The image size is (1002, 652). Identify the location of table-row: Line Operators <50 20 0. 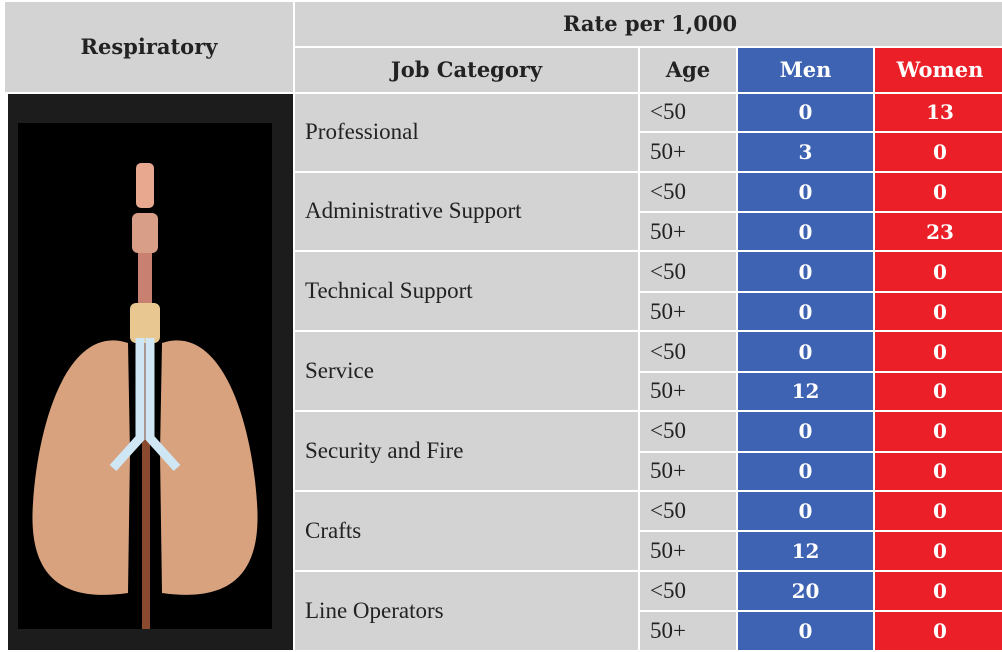
(503, 610).